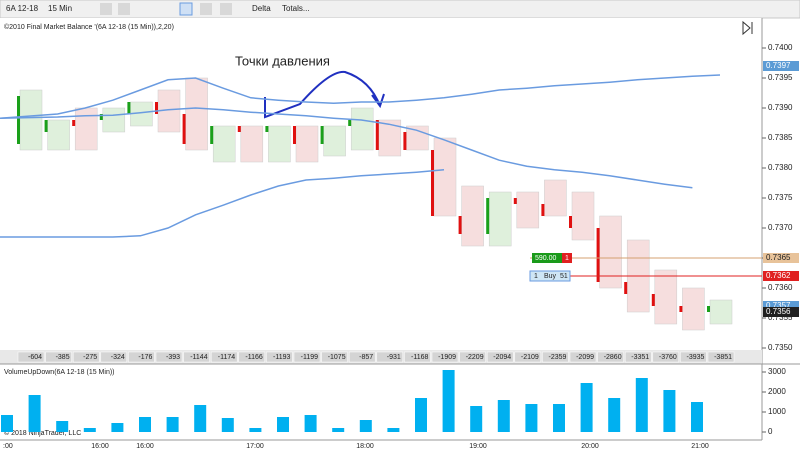 This screenshot has height=452, width=800. Describe the element at coordinates (478, 446) in the screenshot. I see `x-tick-label: 19:00` at that location.